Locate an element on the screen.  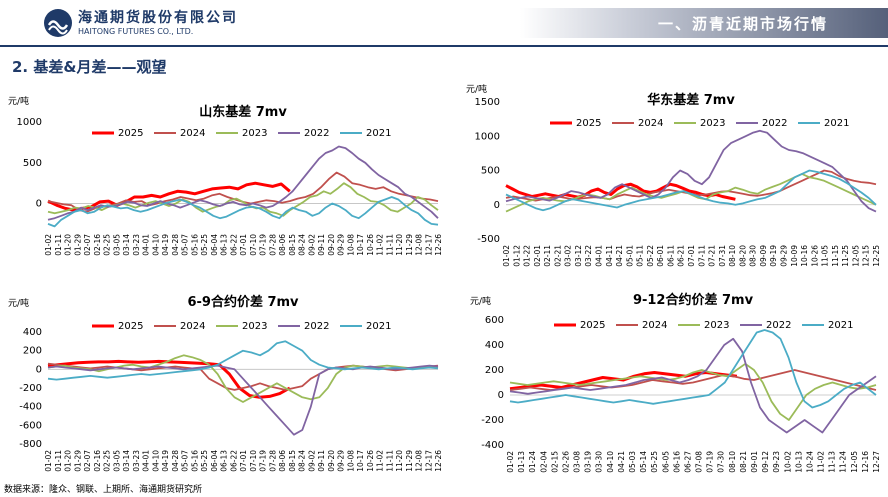
x-tick-label: 11-20 is located at coordinates (399, 245).